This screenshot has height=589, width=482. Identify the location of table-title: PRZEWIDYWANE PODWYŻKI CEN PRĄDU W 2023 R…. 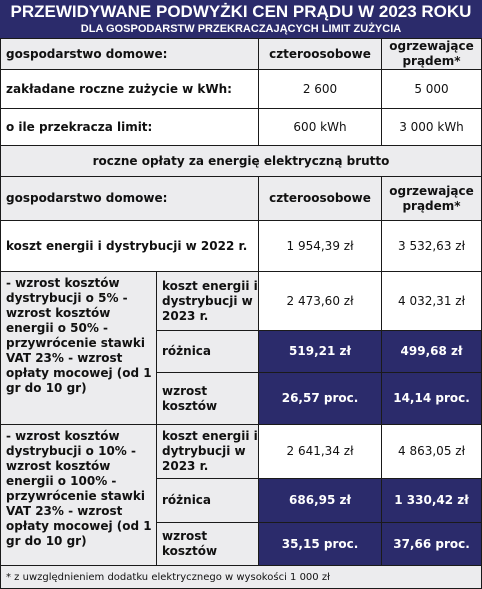
(241, 11).